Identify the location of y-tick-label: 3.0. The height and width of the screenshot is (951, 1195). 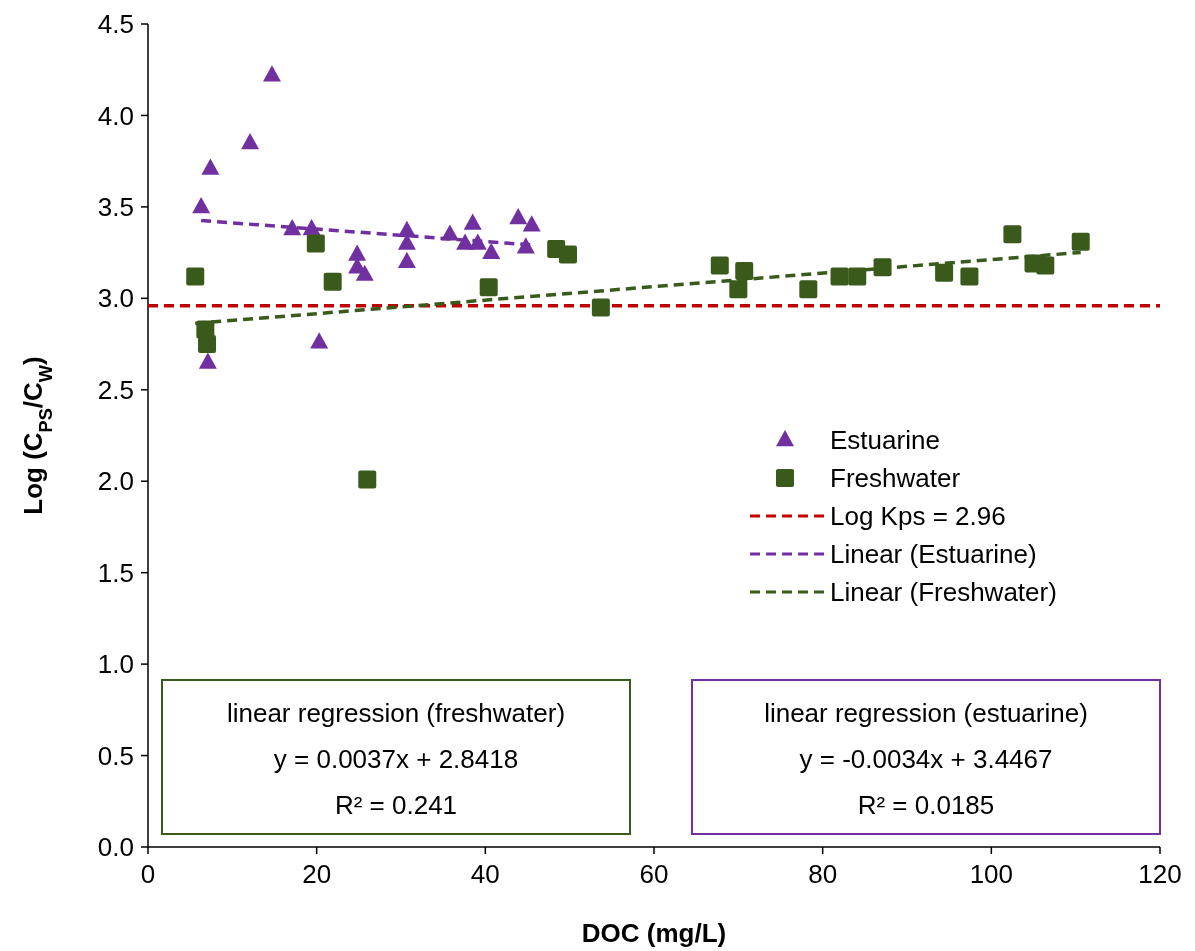
(115, 298).